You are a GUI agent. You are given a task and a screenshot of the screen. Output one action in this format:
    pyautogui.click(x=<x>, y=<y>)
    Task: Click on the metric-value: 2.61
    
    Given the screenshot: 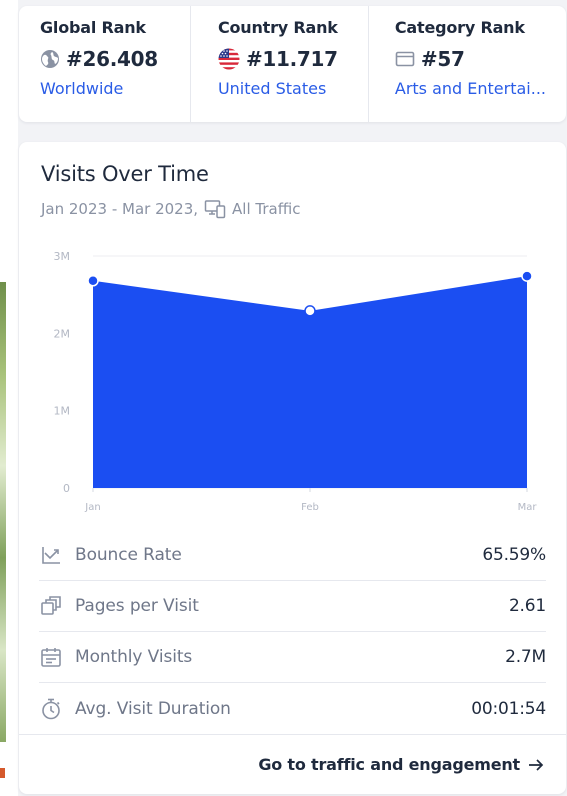 What is the action you would take?
    pyautogui.click(x=527, y=606)
    